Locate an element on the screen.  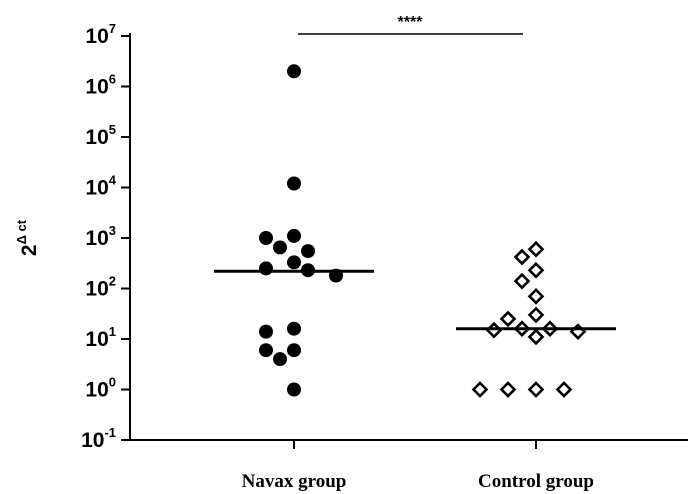
y-tick-label: 10⁵ is located at coordinates (100, 135).